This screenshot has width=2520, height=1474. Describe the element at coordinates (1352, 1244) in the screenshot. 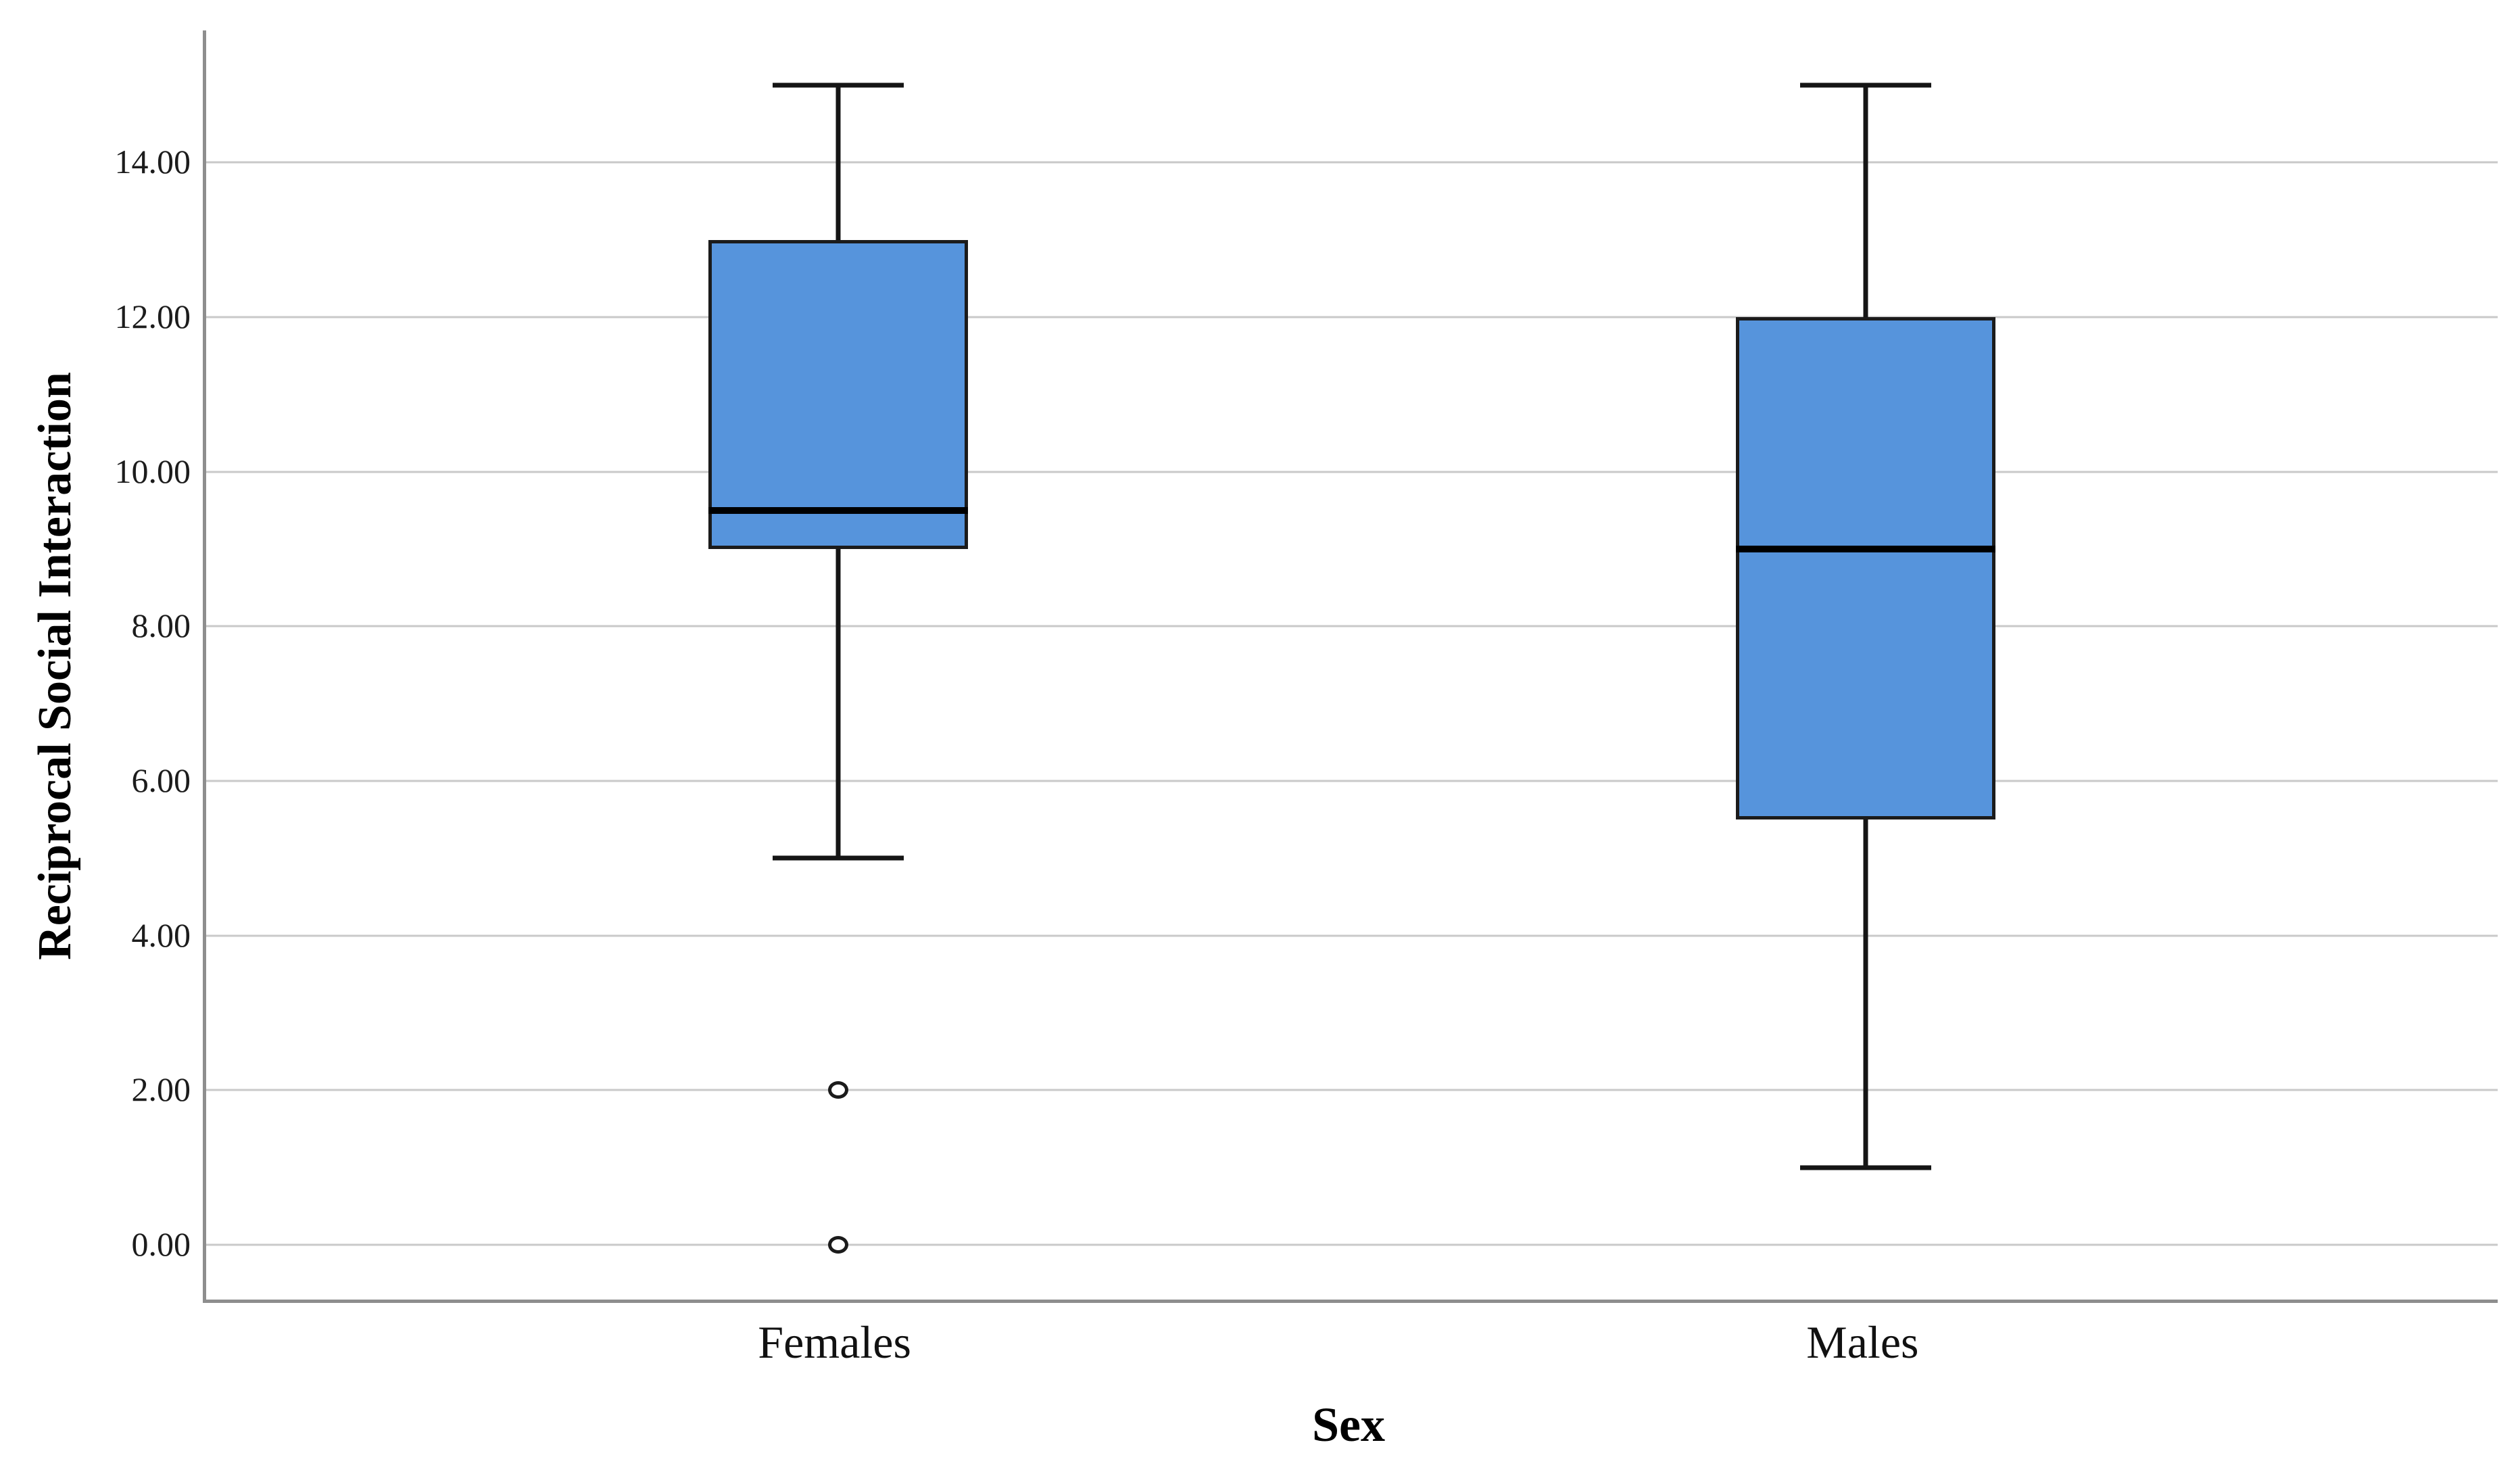

I see `gridline-y-0.00` at that location.